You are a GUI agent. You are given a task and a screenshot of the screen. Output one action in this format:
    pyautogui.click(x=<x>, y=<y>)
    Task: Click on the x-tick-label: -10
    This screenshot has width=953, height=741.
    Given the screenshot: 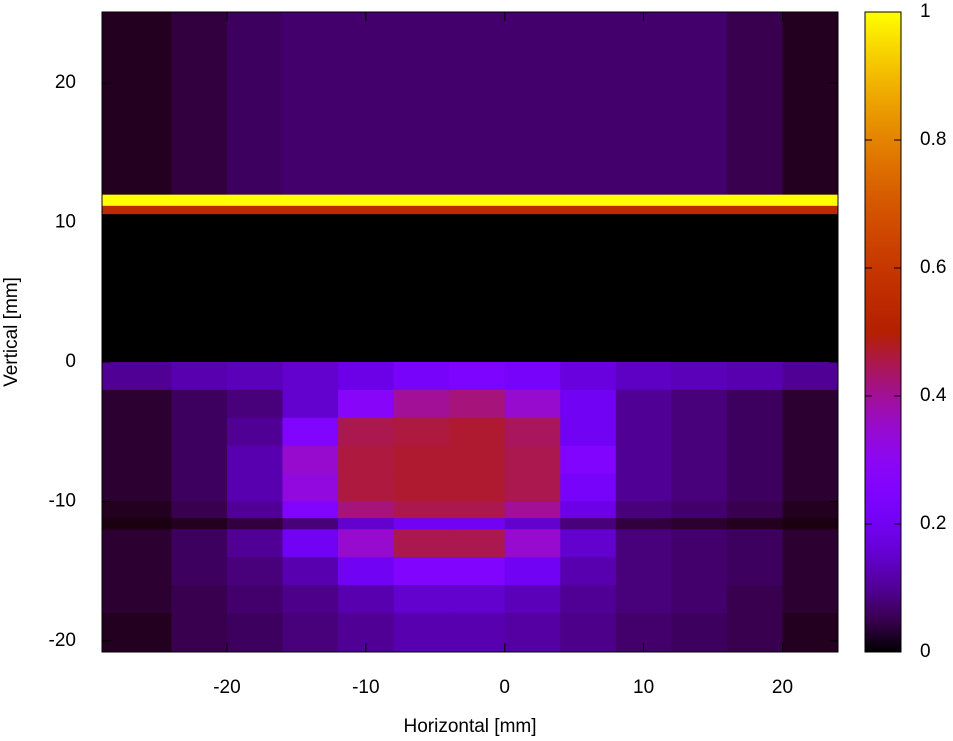 What is the action you would take?
    pyautogui.click(x=365, y=687)
    